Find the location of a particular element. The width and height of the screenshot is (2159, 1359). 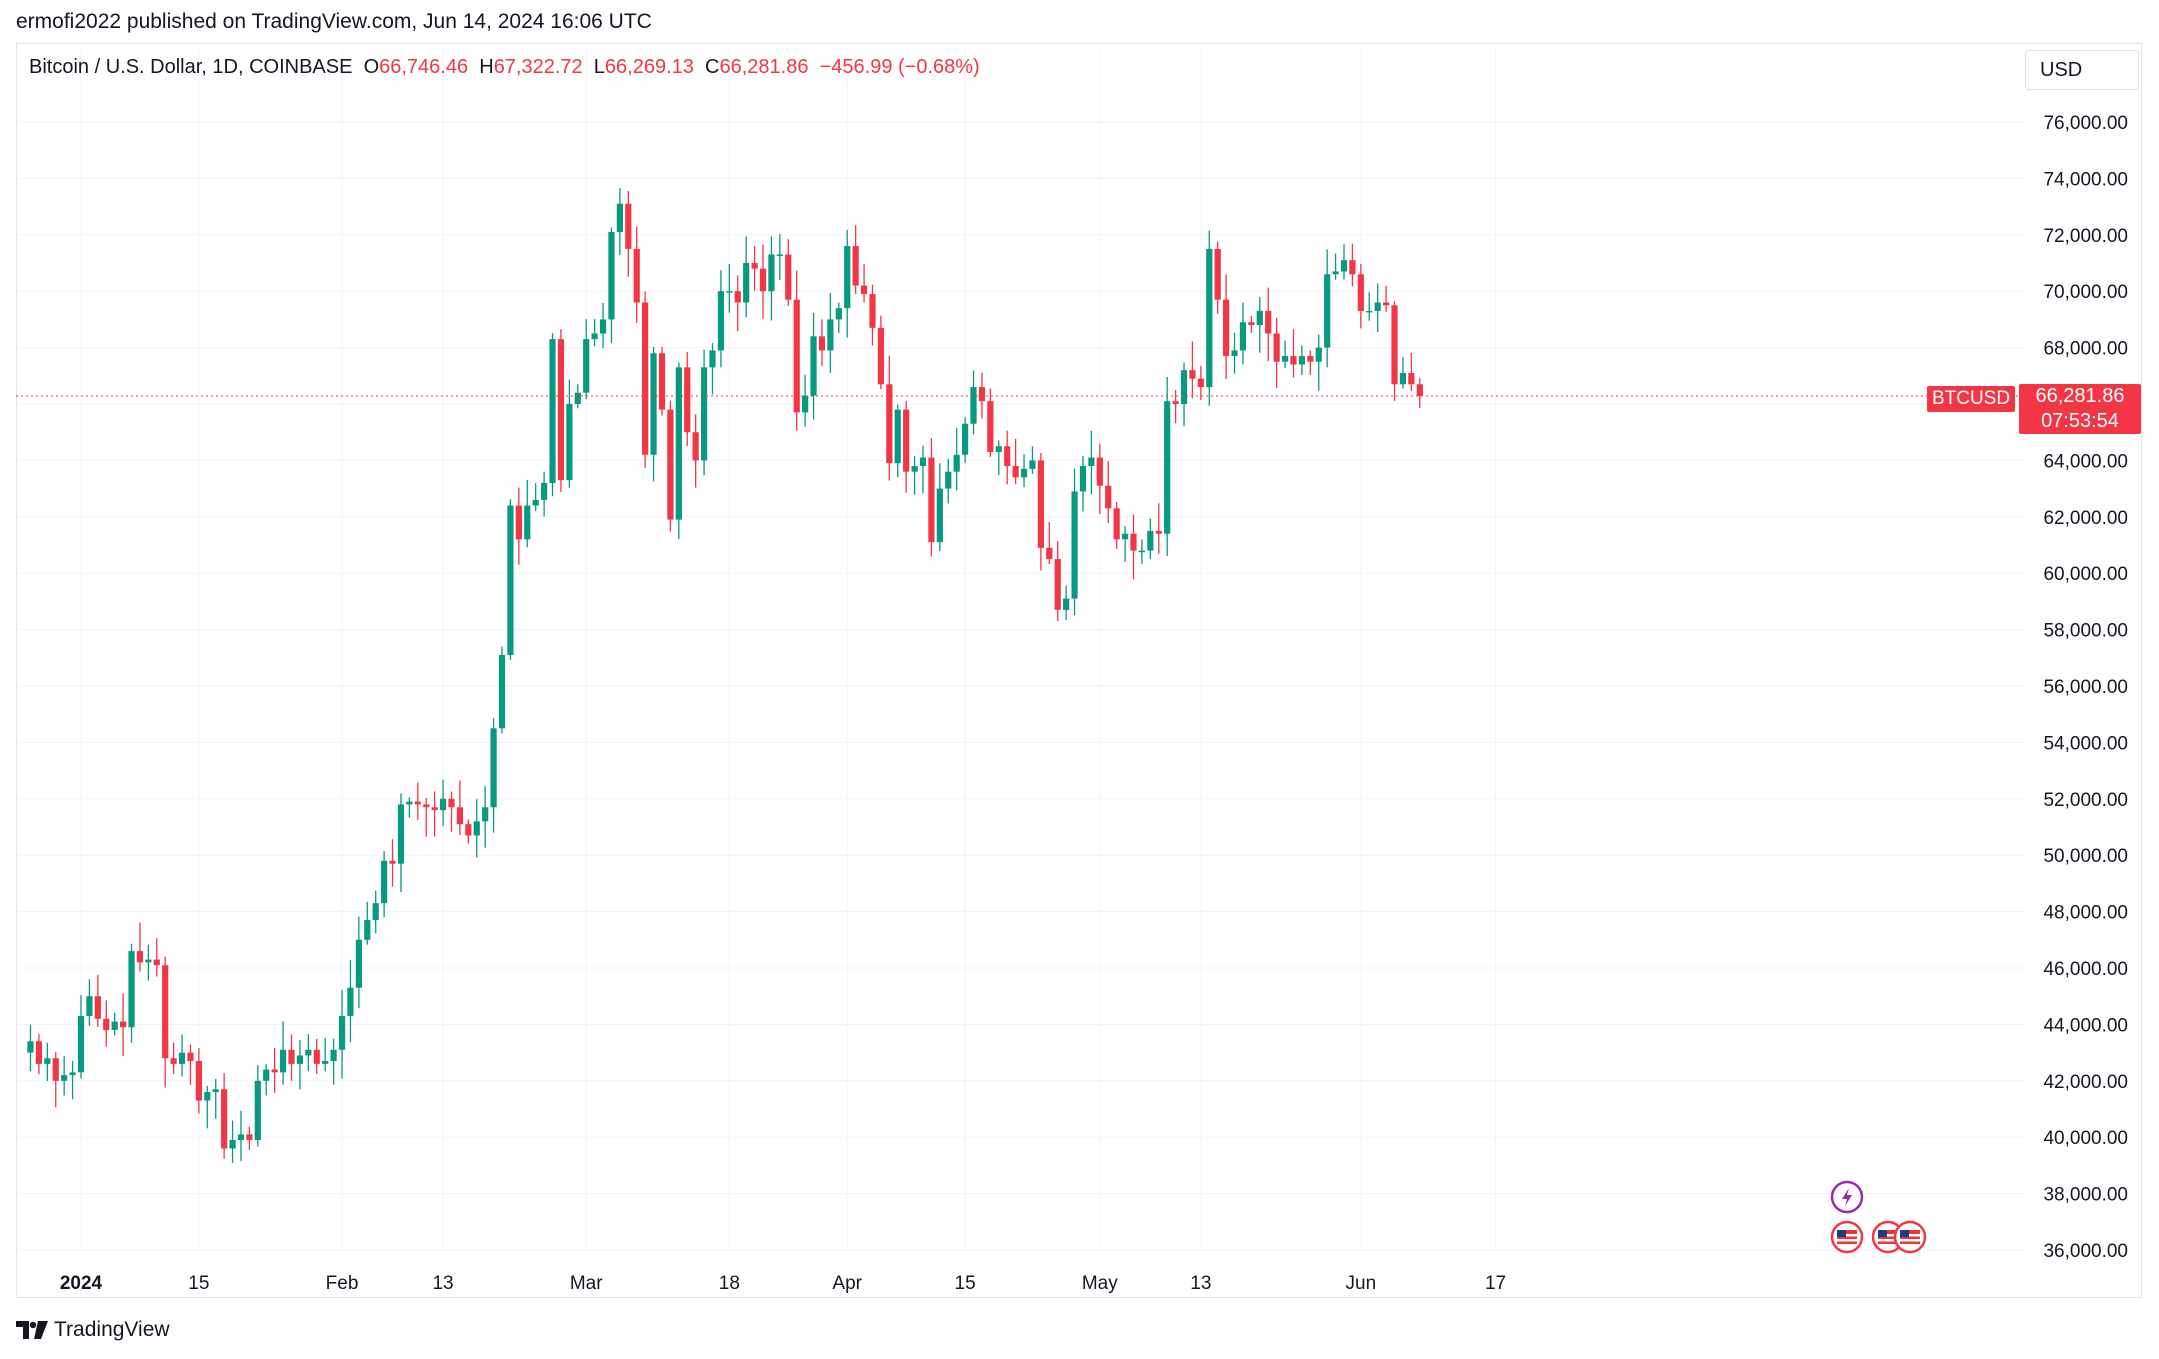

y-tick-label: 58,000.00 is located at coordinates (2085, 631).